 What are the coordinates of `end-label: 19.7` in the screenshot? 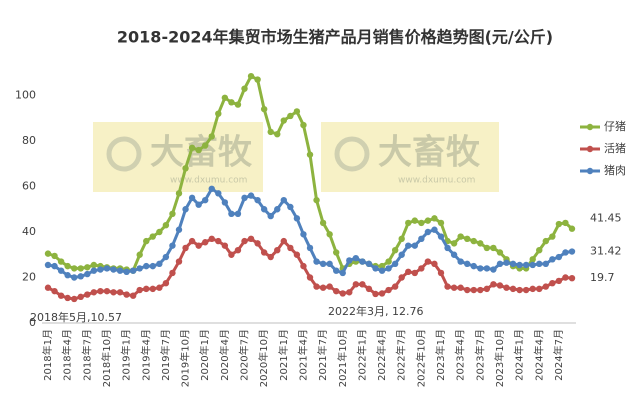 It's located at (602, 277).